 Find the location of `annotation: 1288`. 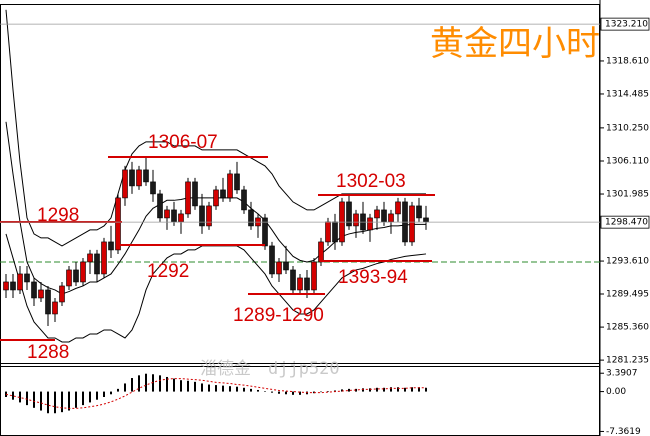

annotation: 1288 is located at coordinates (48, 352).